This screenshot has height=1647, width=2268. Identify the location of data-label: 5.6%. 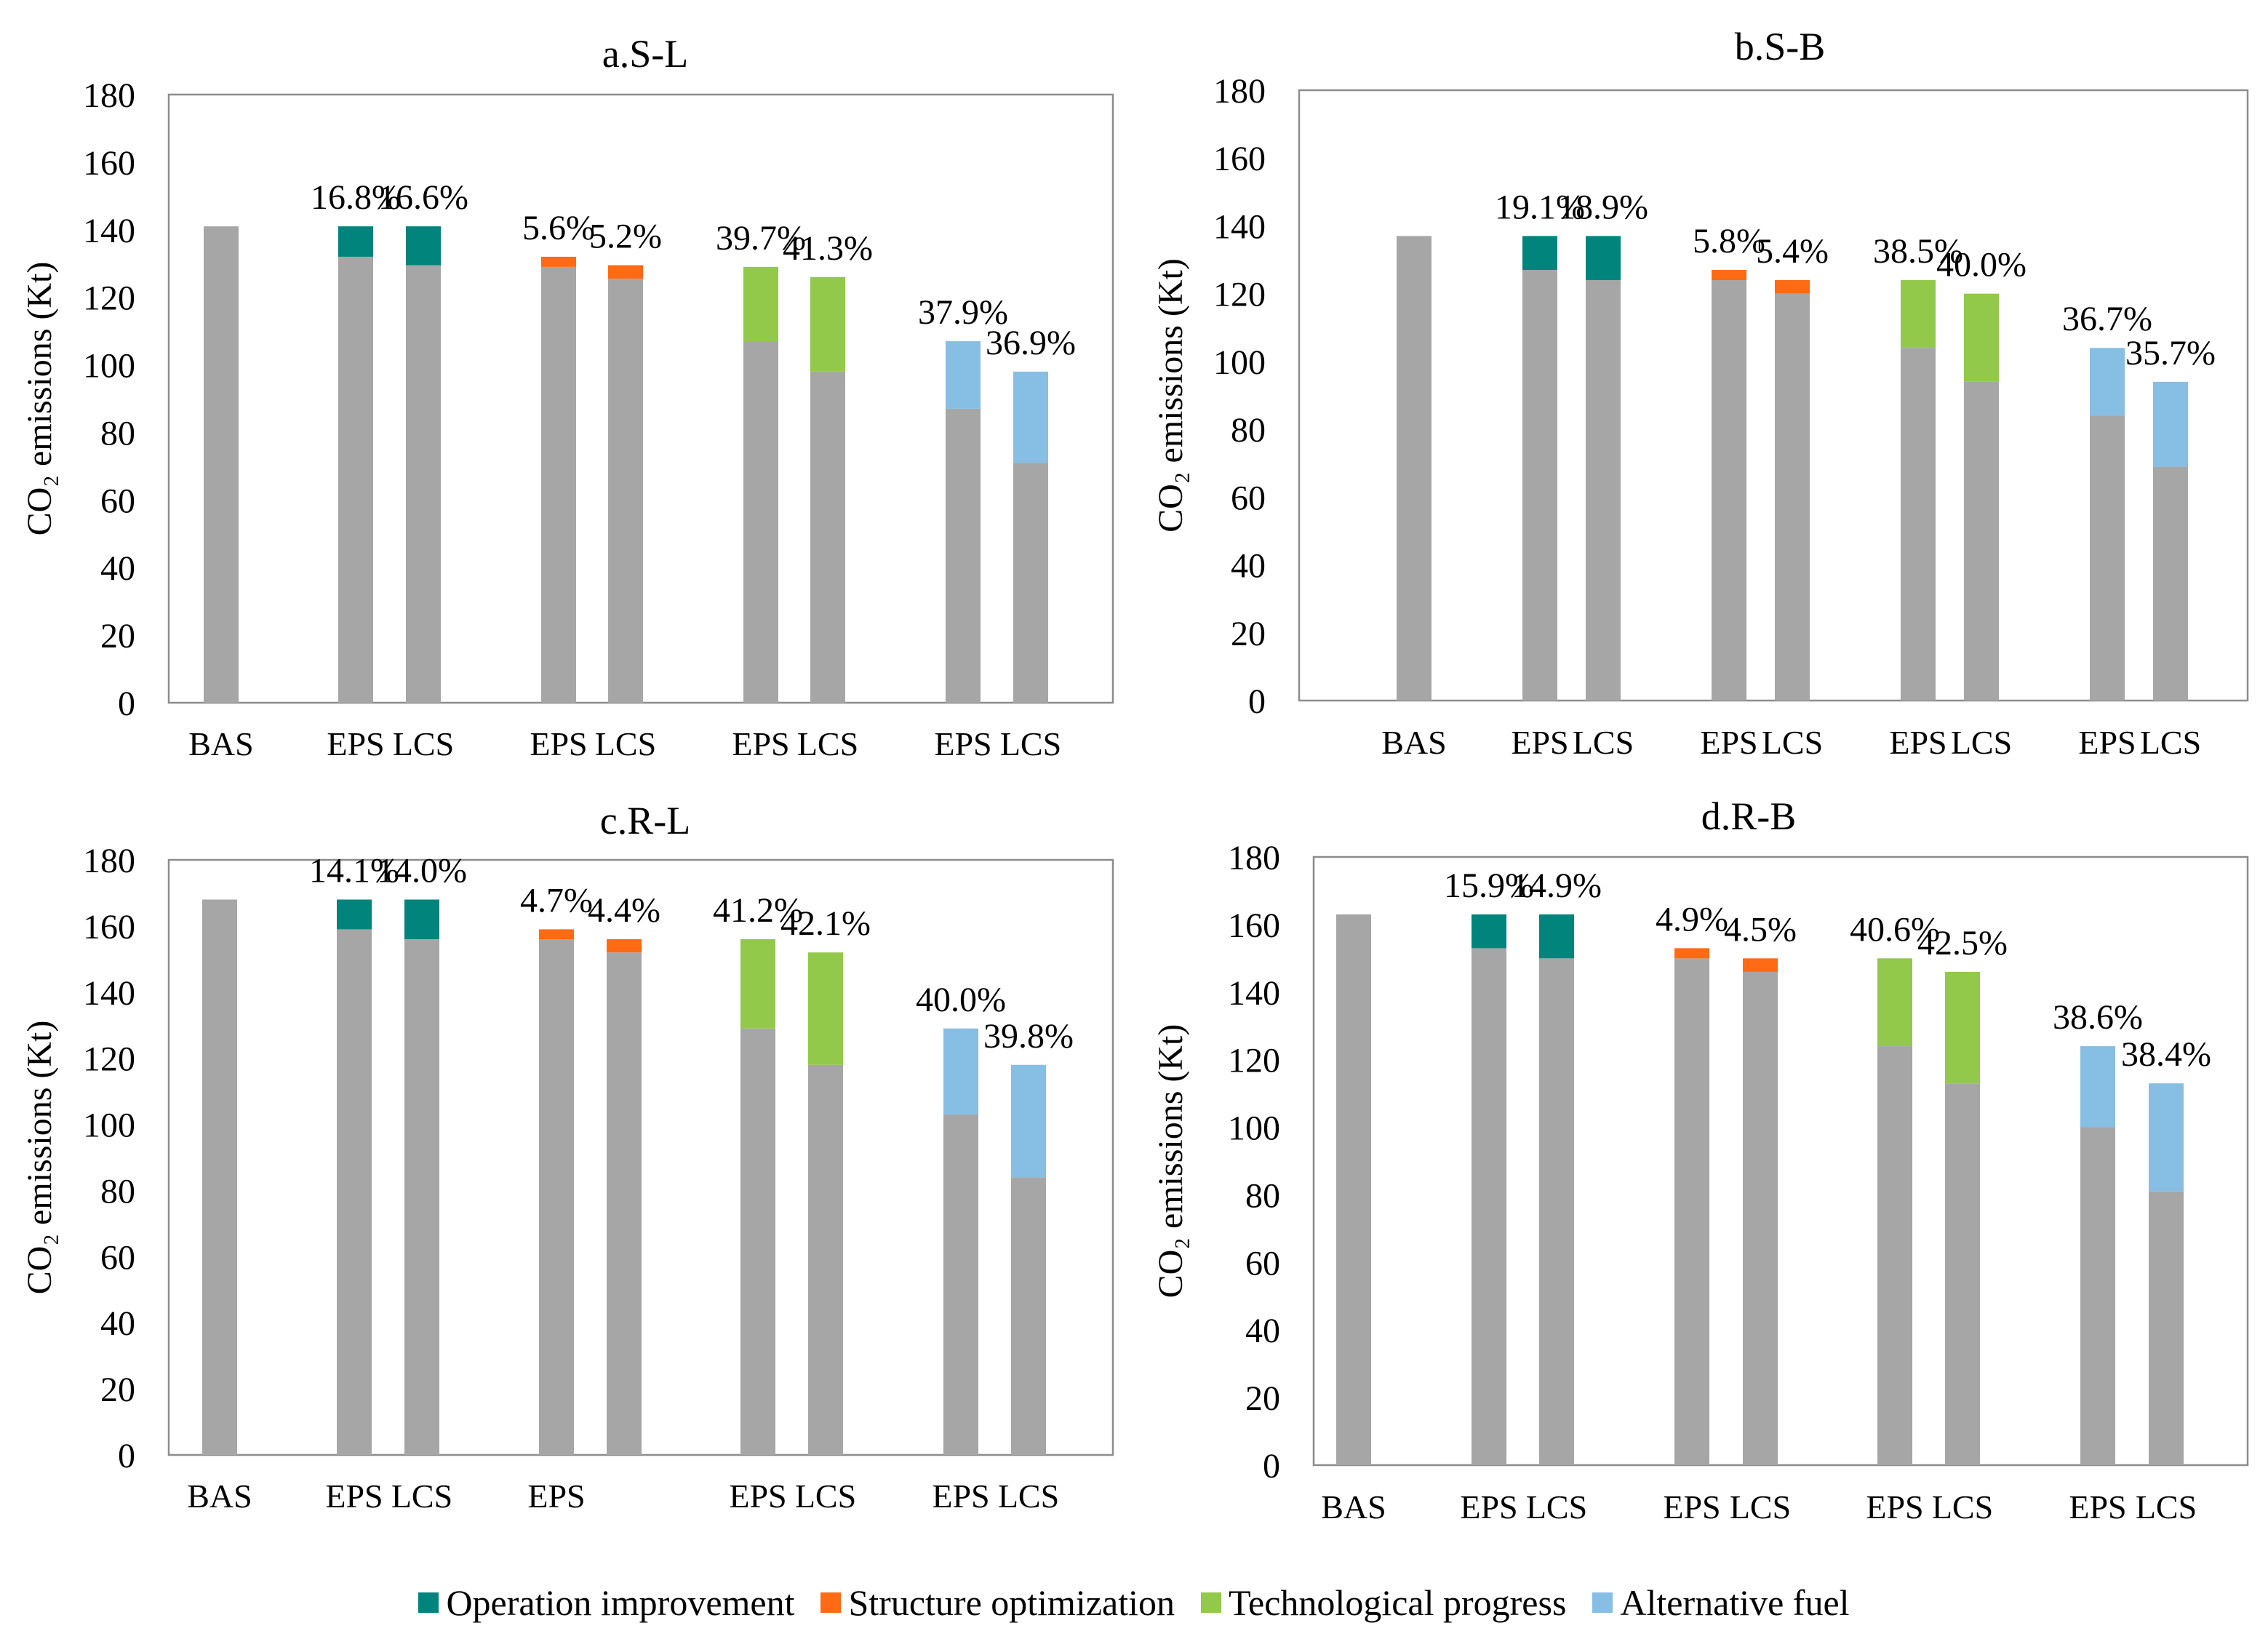
(558, 228).